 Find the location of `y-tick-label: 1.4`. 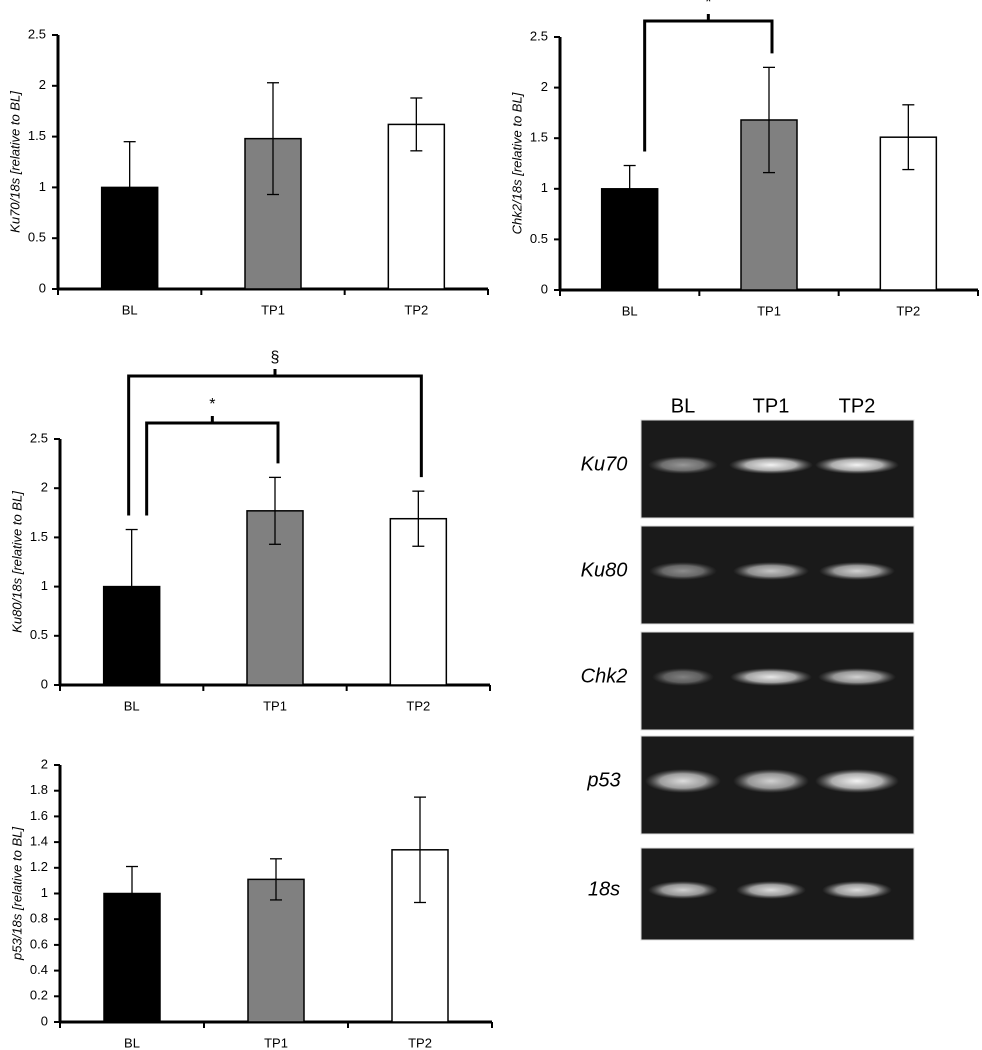

y-tick-label: 1.4 is located at coordinates (39, 841).